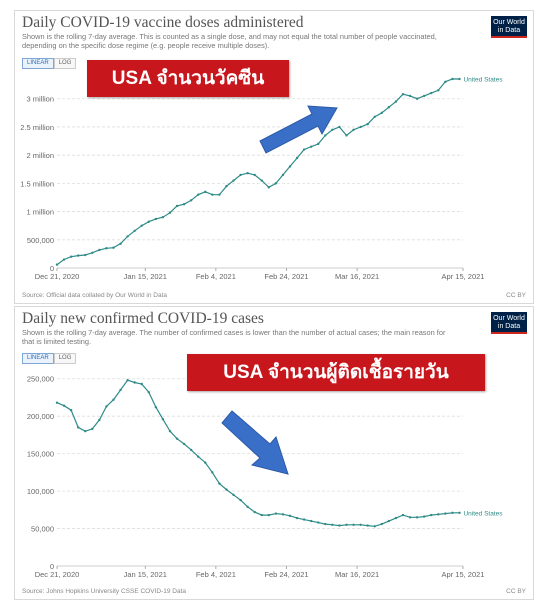 Image resolution: width=548 pixels, height=614 pixels. What do you see at coordinates (357, 574) in the screenshot?
I see `x-tick-label: Mar 16, 2021` at bounding box center [357, 574].